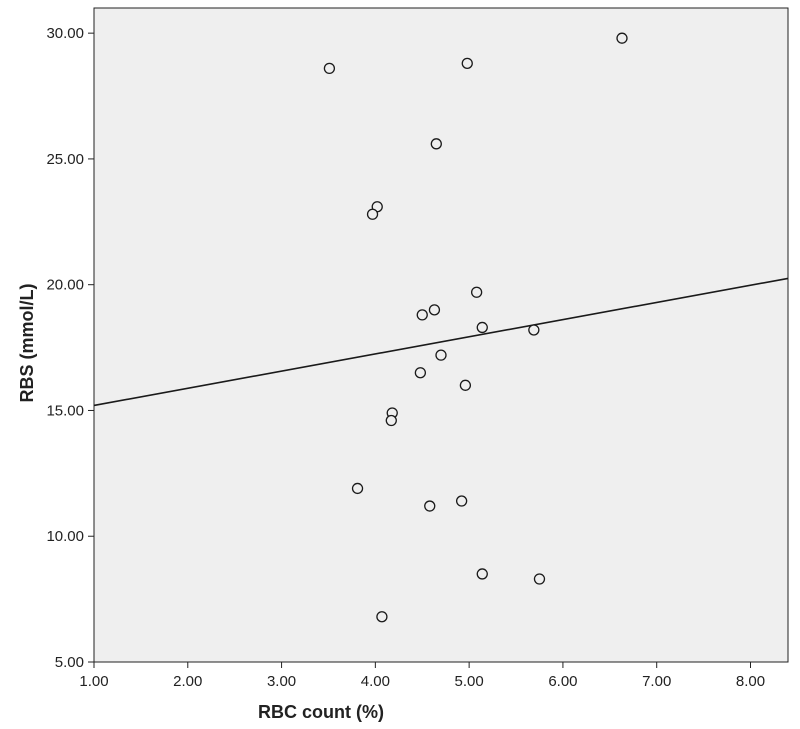  I want to click on x-axis-title: RBC count (%), so click(321, 712).